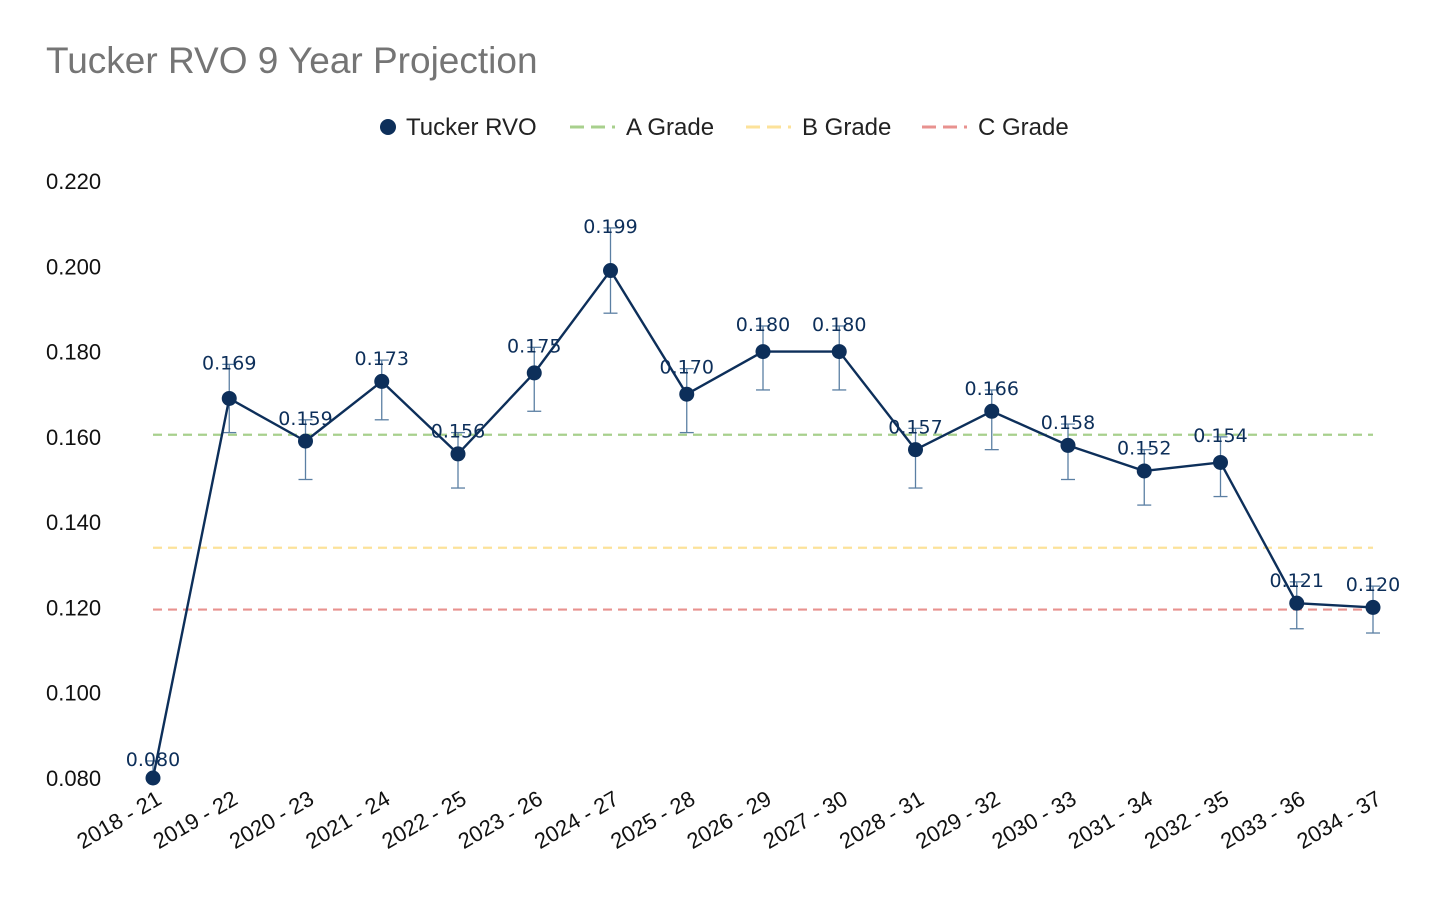 The image size is (1456, 900). What do you see at coordinates (347, 820) in the screenshot?
I see `x-tick-label: 2021 - 24` at bounding box center [347, 820].